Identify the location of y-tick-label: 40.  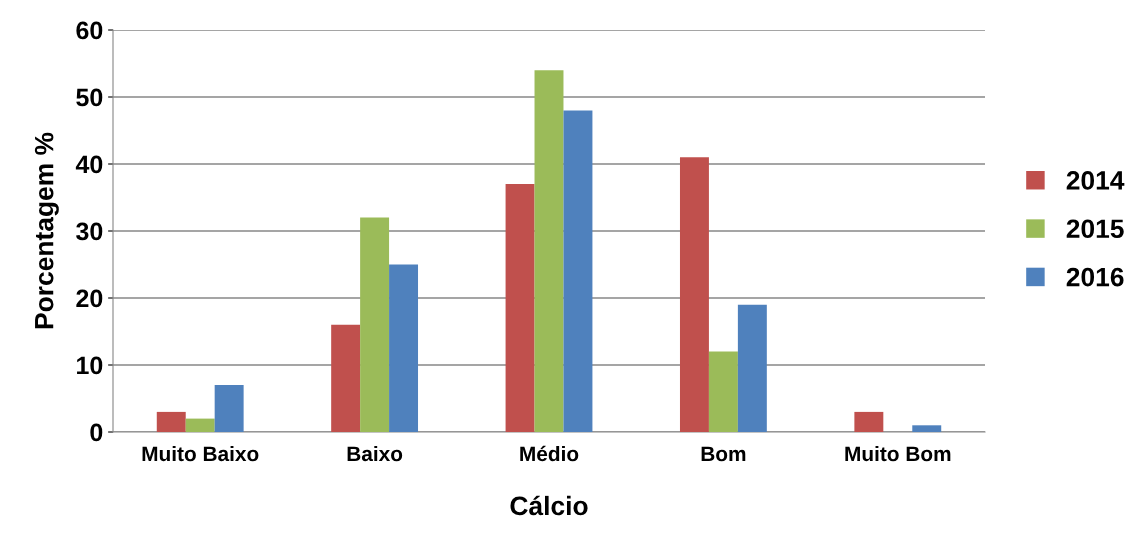
(89, 164).